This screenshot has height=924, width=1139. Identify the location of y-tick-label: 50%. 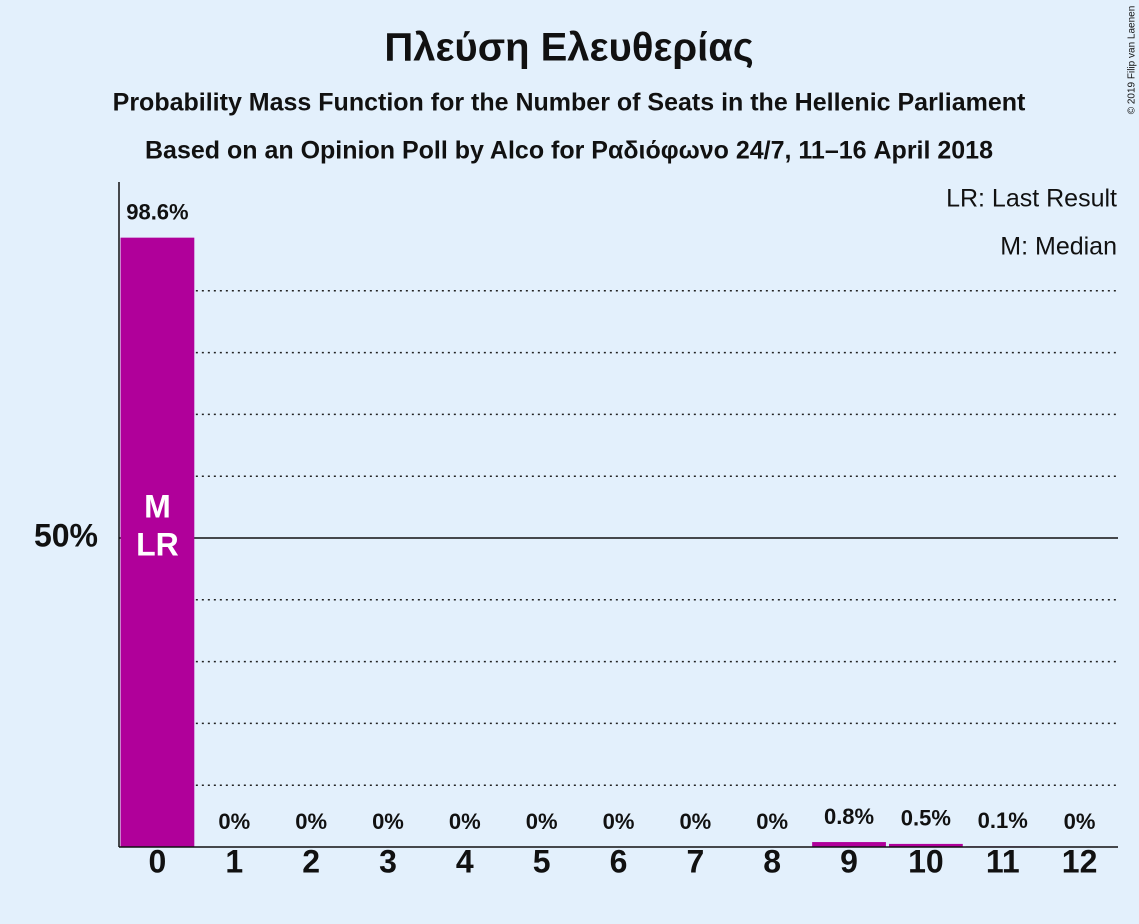
(66, 535).